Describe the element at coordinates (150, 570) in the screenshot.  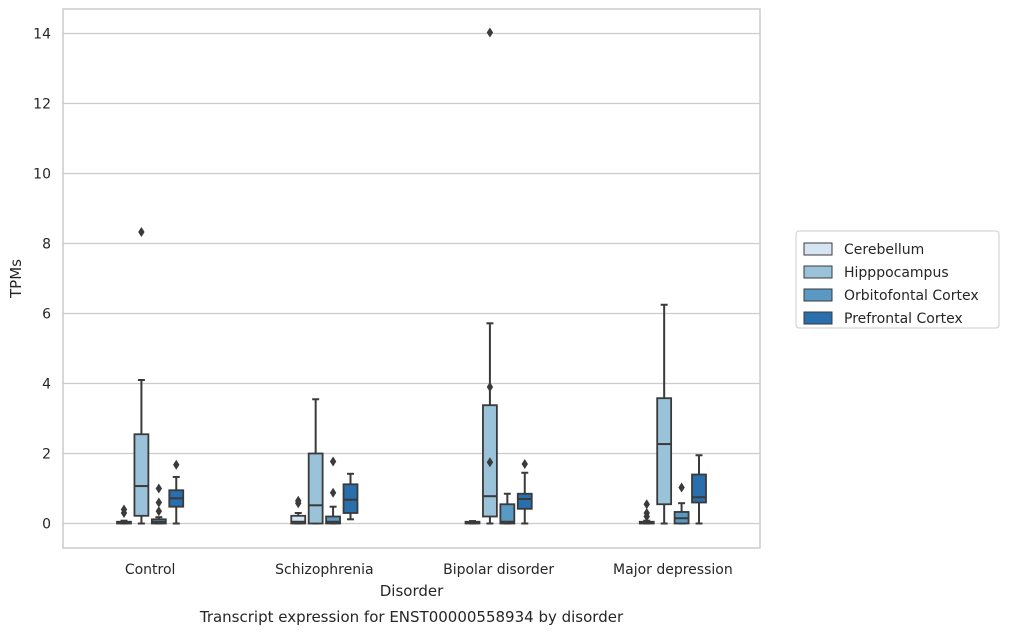
I see `x-tick-label: Control` at that location.